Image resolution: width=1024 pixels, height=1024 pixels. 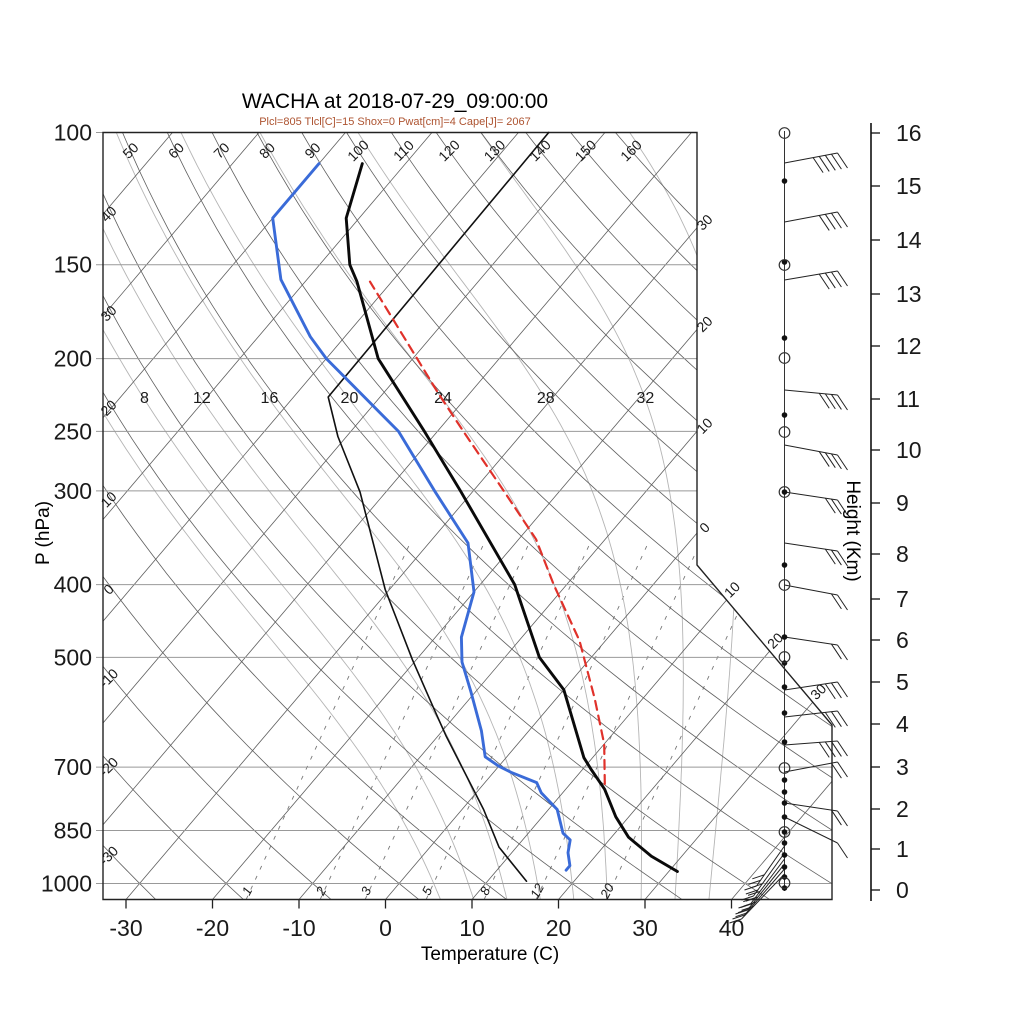 I want to click on pressure-tick-label: 1000, so click(x=66, y=884).